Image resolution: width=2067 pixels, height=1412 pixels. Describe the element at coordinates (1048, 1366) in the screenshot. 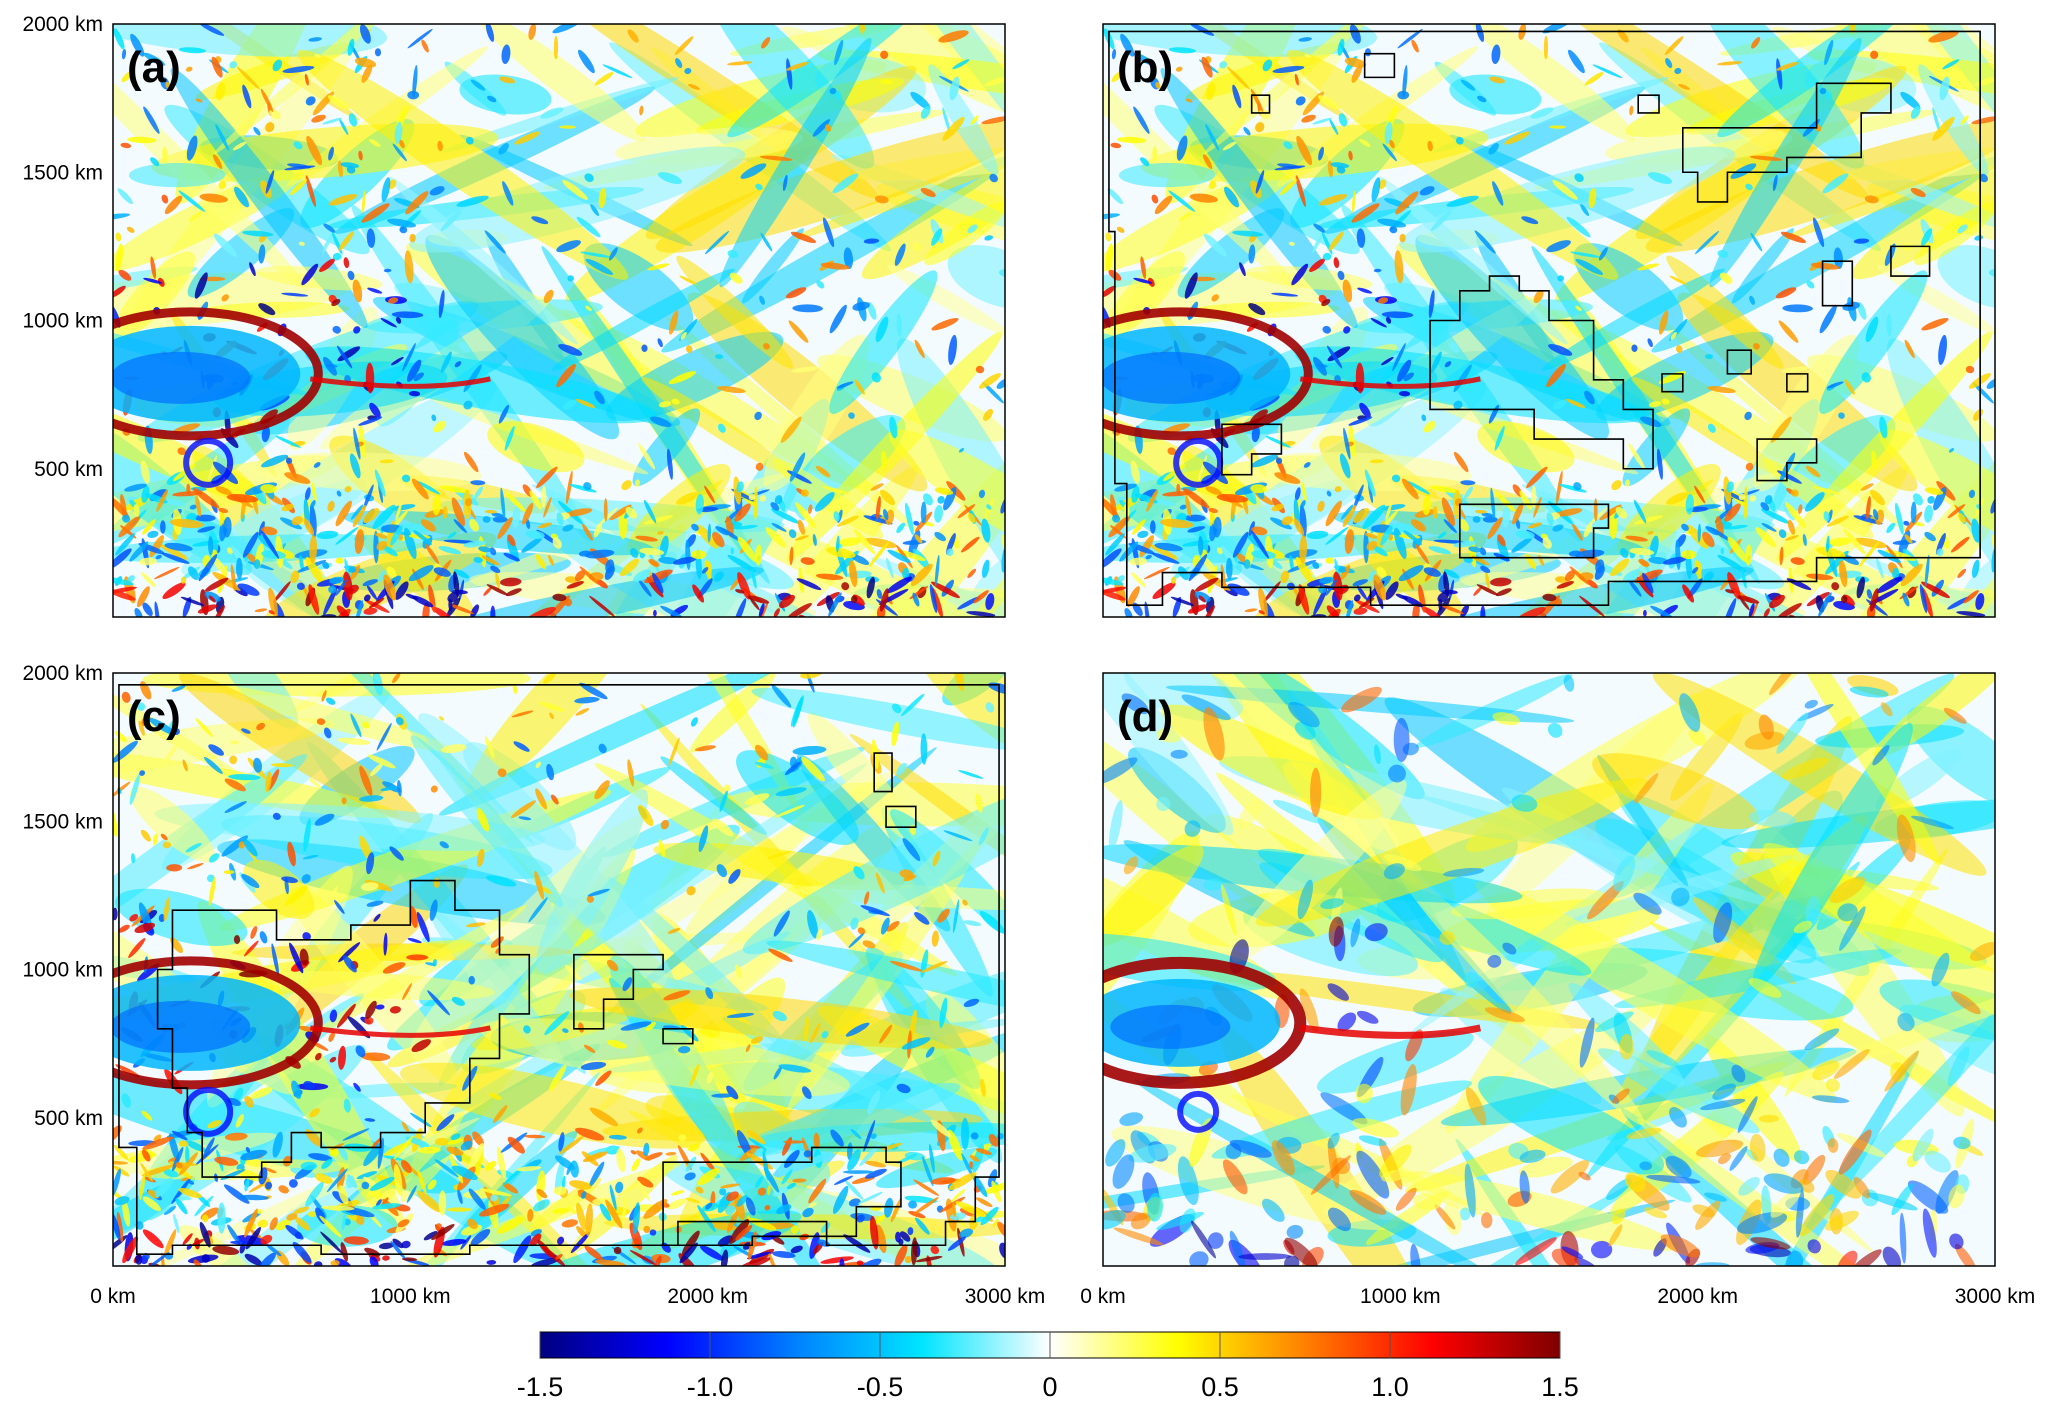

I see `colorbar: -1.5 -1.0 -0.5 0 0.5 1.0 1.5` at that location.